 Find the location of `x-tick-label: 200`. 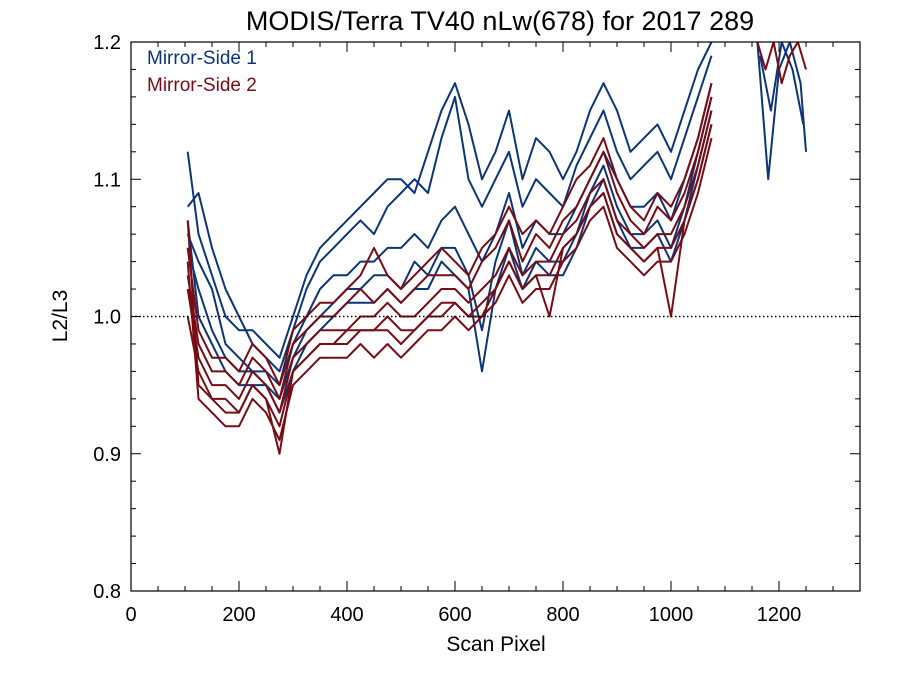

x-tick-label: 200 is located at coordinates (238, 615).